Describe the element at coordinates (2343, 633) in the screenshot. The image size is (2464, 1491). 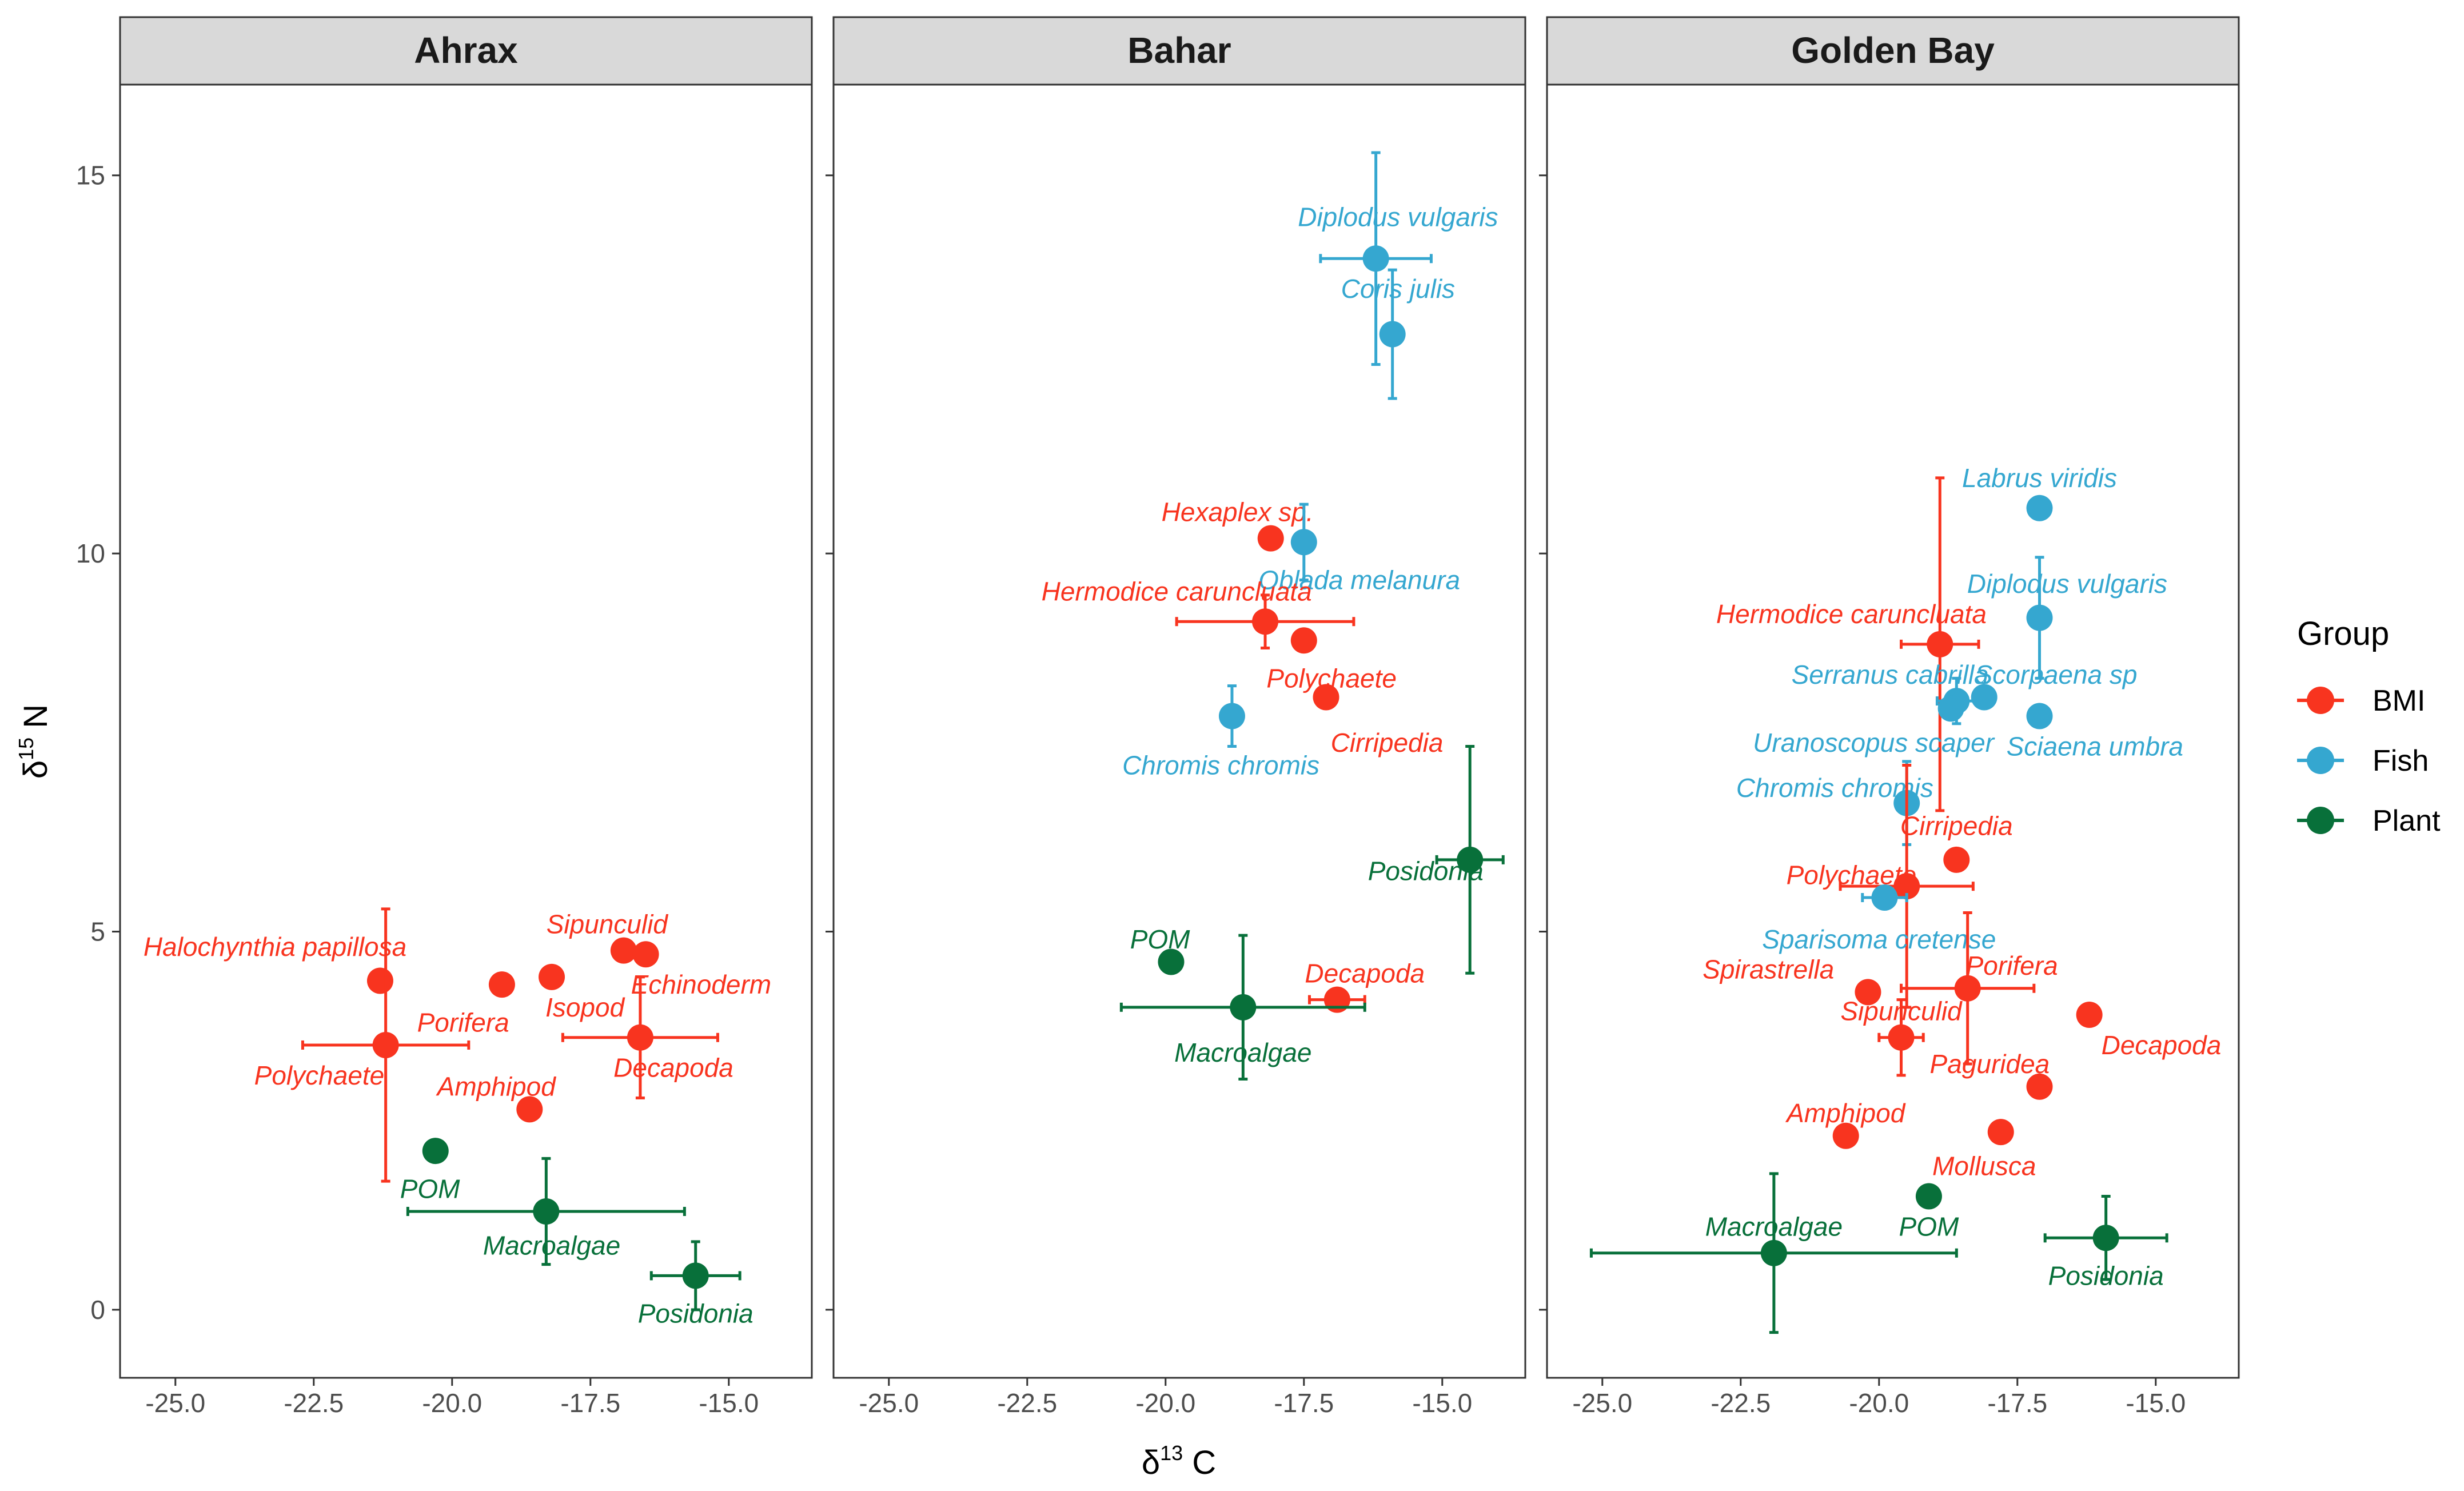
I see `legend-title: Group` at that location.